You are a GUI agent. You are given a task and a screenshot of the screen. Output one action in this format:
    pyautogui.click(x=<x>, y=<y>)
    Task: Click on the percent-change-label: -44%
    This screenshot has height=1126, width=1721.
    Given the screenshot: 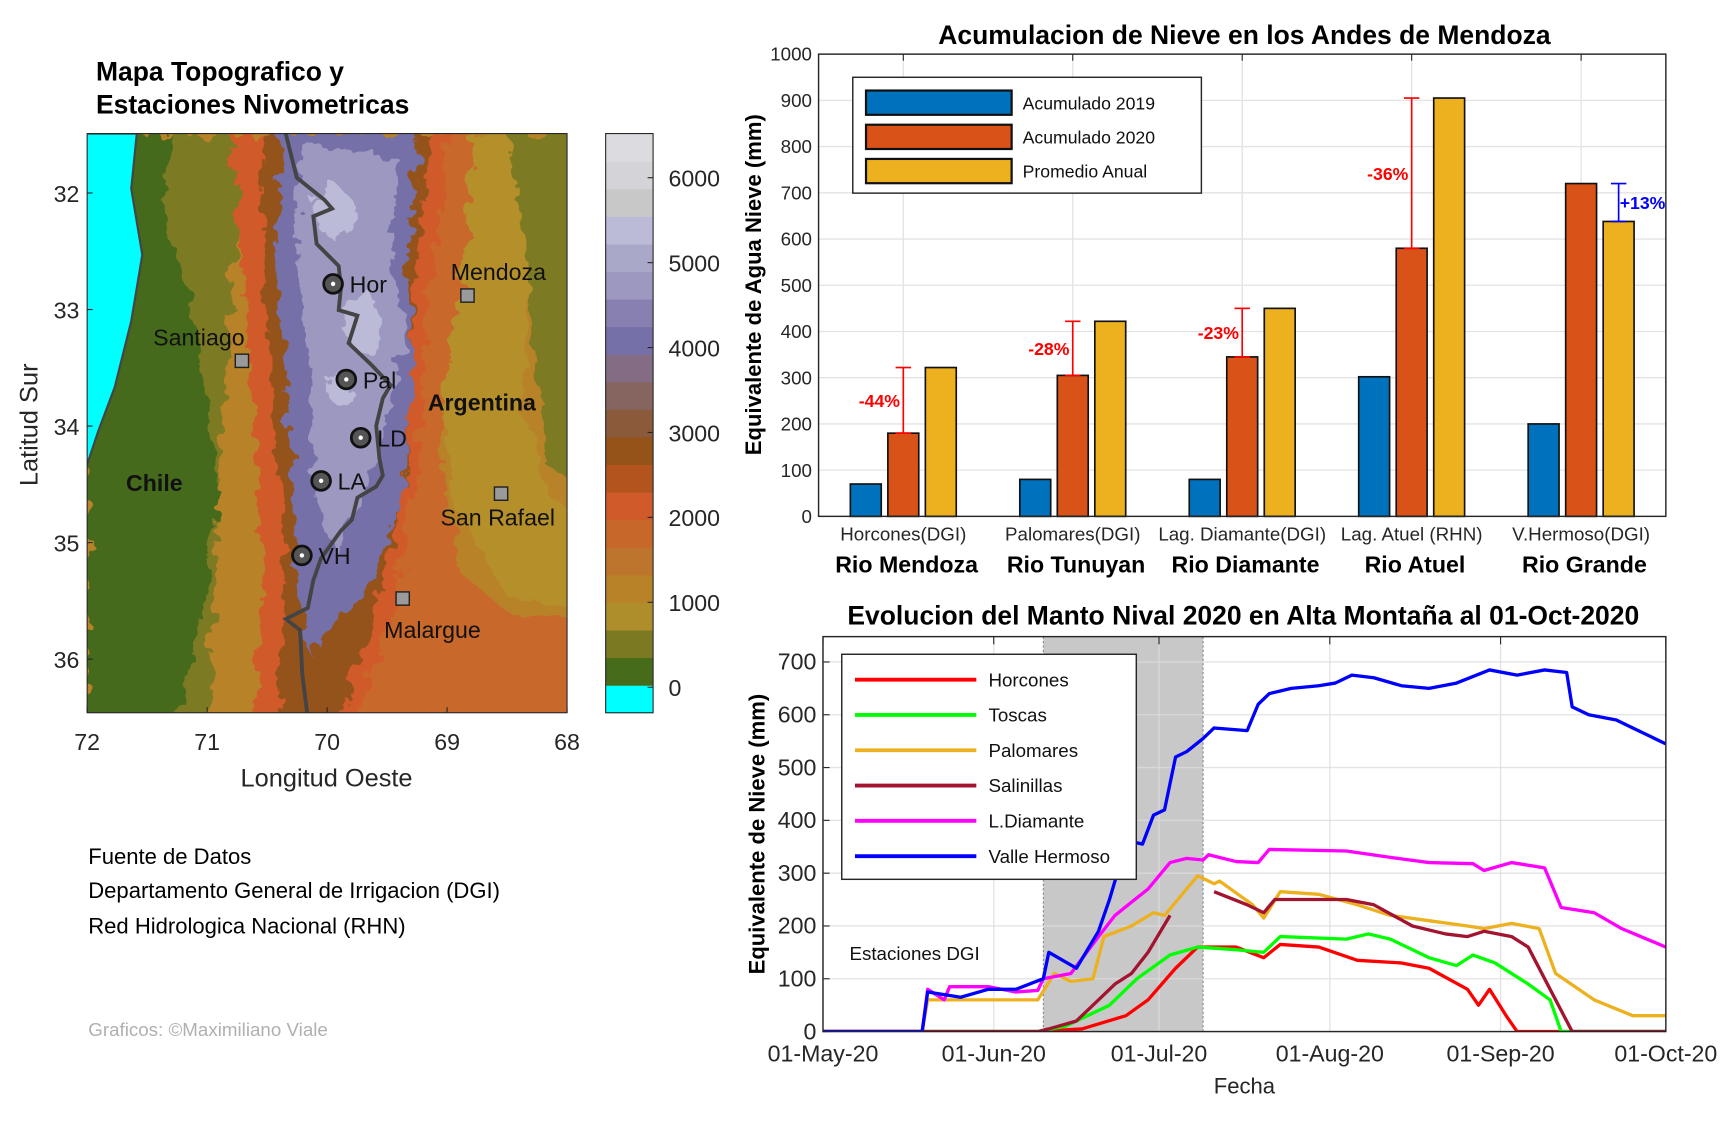 What is the action you would take?
    pyautogui.click(x=879, y=401)
    